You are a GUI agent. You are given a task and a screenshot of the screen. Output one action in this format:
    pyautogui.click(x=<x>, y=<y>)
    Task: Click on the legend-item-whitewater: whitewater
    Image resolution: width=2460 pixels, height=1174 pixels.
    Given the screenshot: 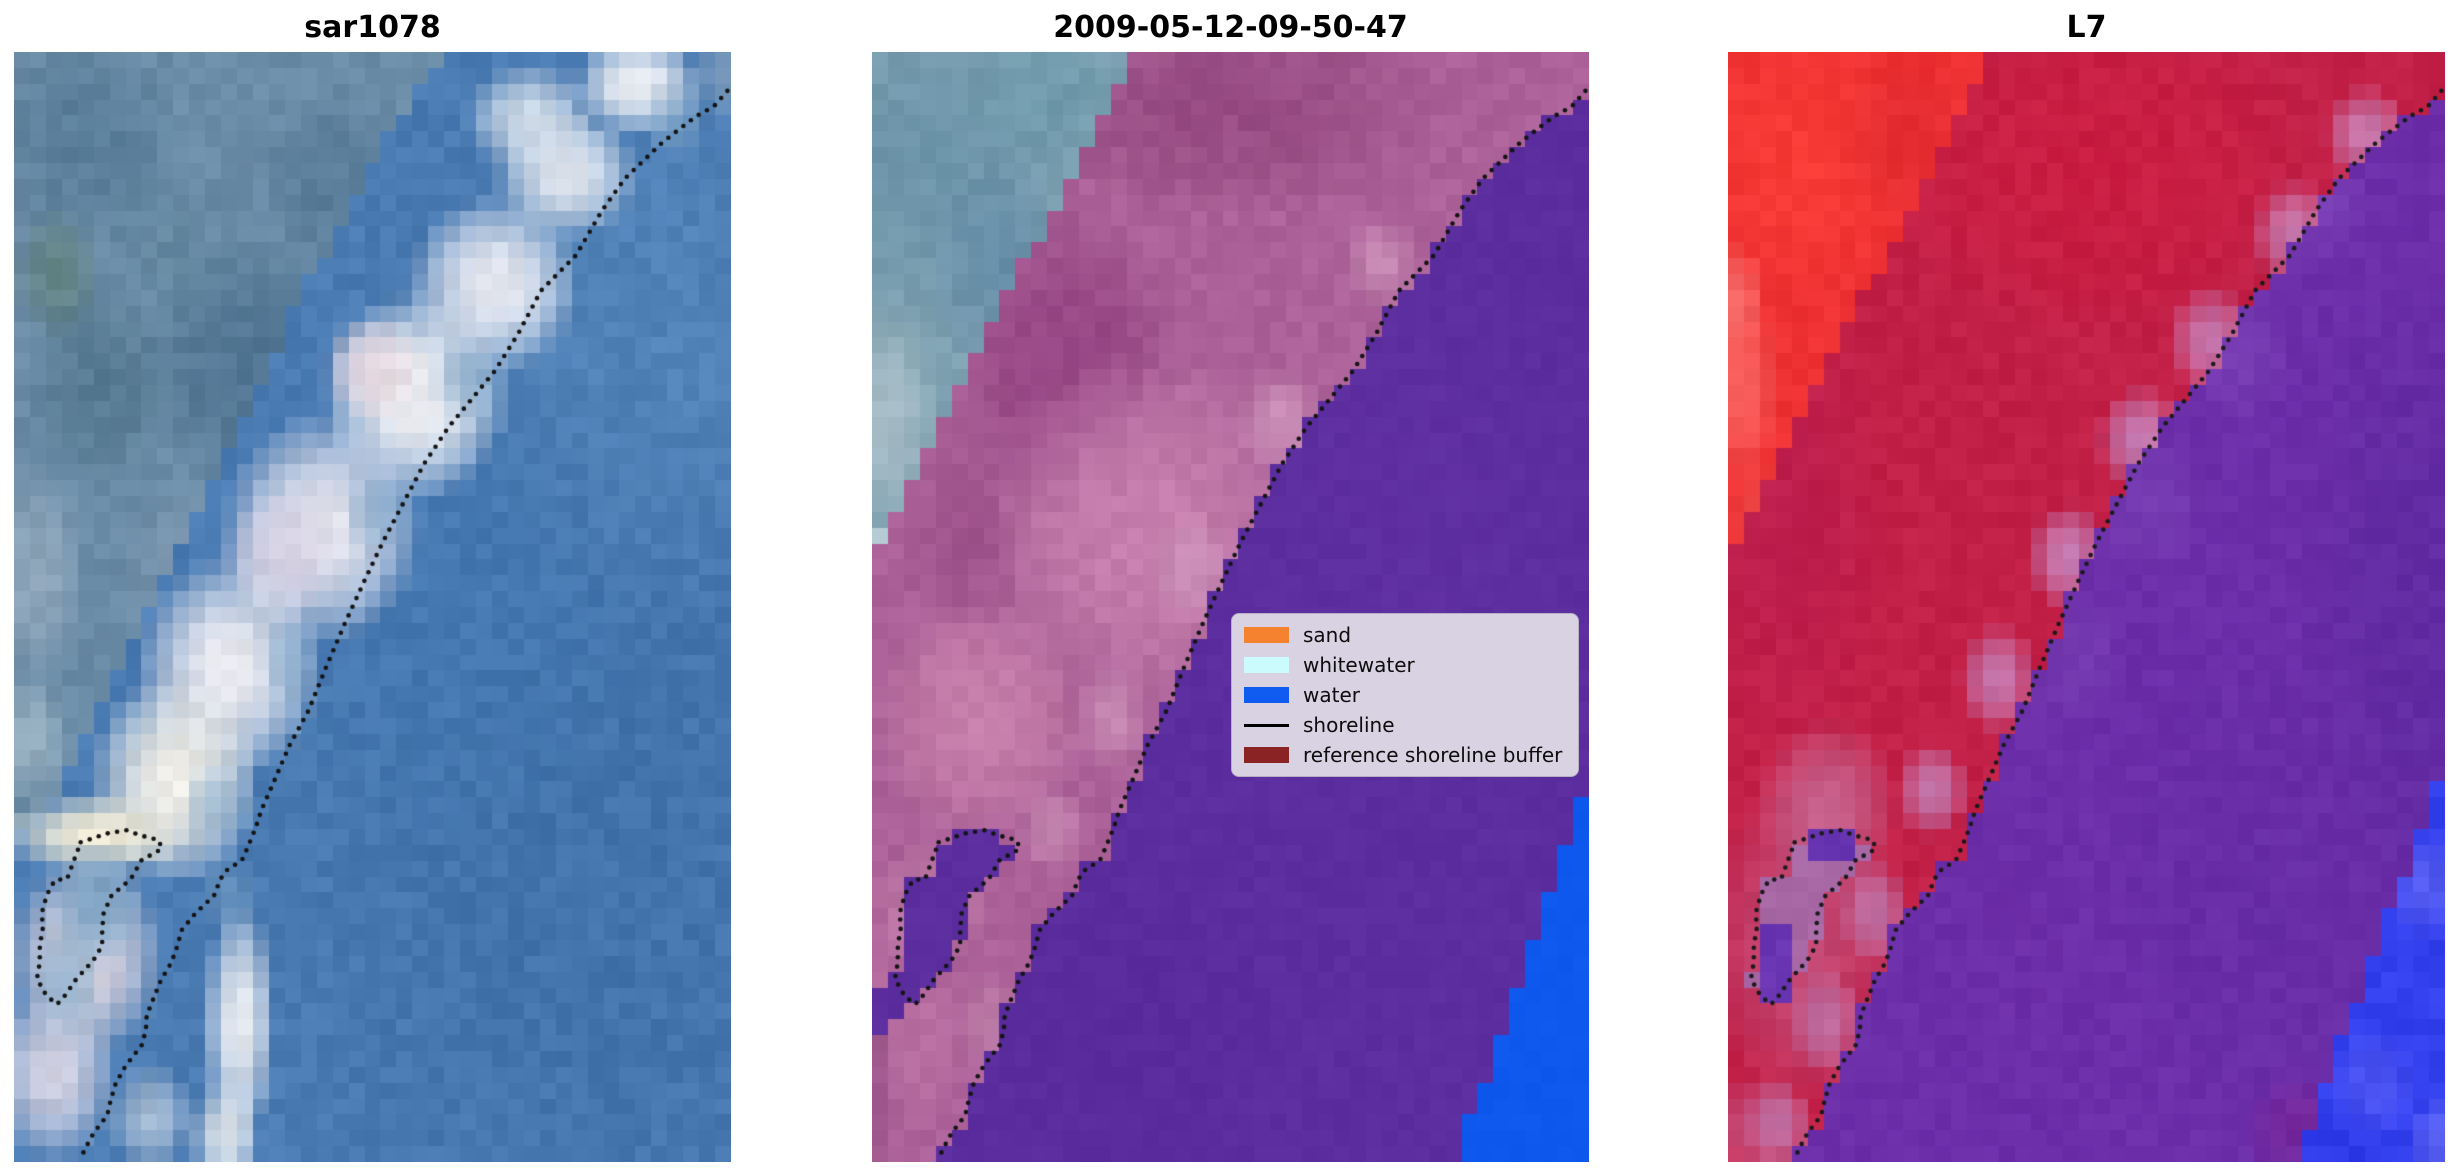 What is the action you would take?
    pyautogui.click(x=1405, y=665)
    